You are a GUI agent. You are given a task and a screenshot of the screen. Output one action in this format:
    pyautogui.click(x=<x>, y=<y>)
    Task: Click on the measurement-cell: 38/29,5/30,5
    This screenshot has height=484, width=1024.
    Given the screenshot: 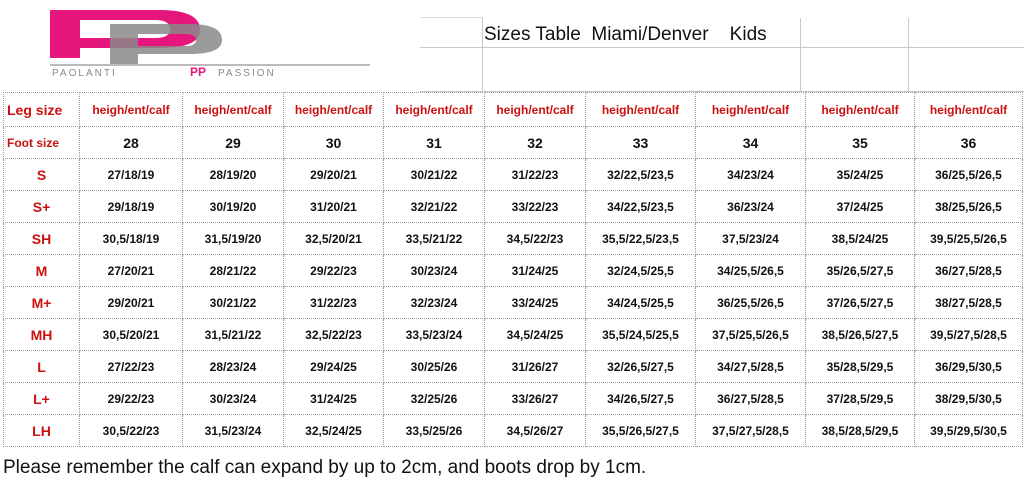 What is the action you would take?
    pyautogui.click(x=968, y=398)
    